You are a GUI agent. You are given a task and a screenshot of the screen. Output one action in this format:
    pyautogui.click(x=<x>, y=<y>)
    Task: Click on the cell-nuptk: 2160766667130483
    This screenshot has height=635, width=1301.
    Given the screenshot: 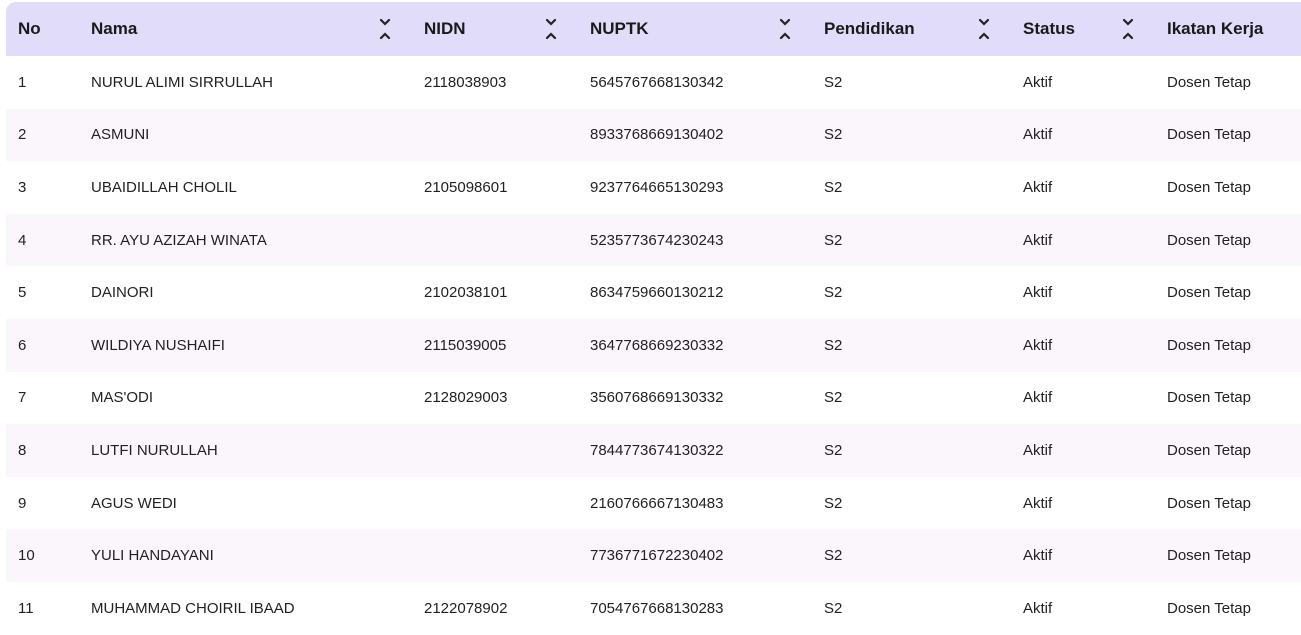 What is the action you would take?
    pyautogui.click(x=657, y=503)
    